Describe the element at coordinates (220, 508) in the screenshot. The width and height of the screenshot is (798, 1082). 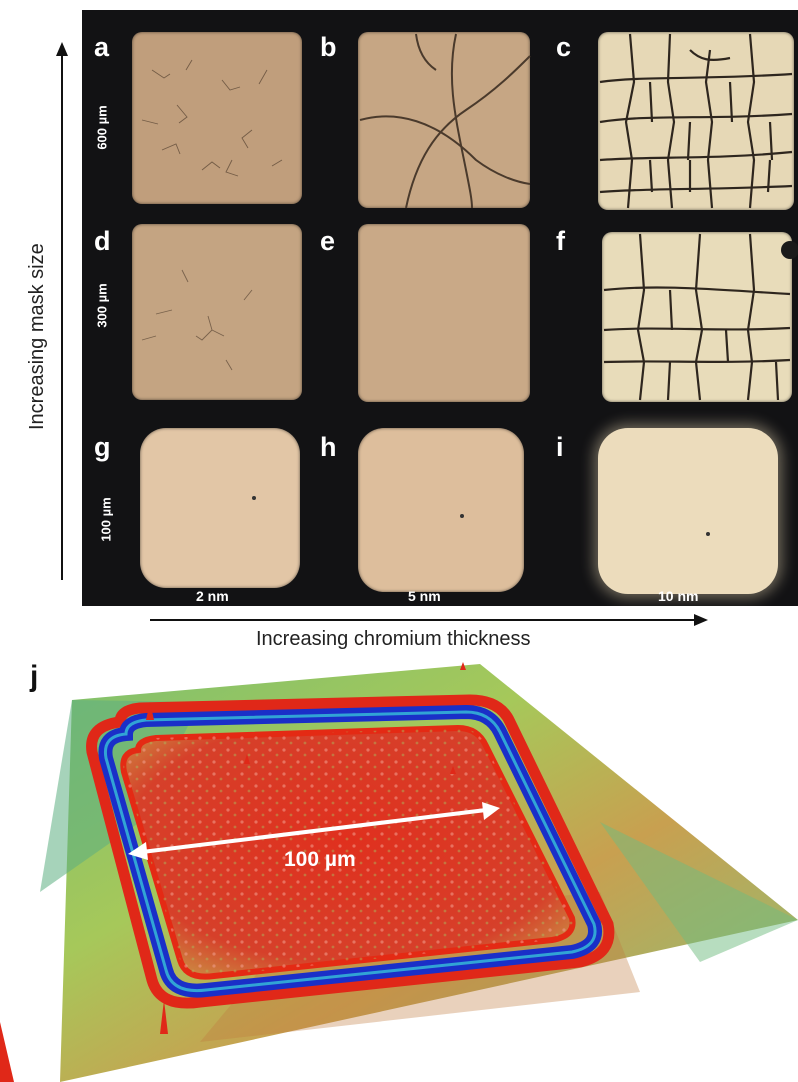
I see `panel-g-square` at that location.